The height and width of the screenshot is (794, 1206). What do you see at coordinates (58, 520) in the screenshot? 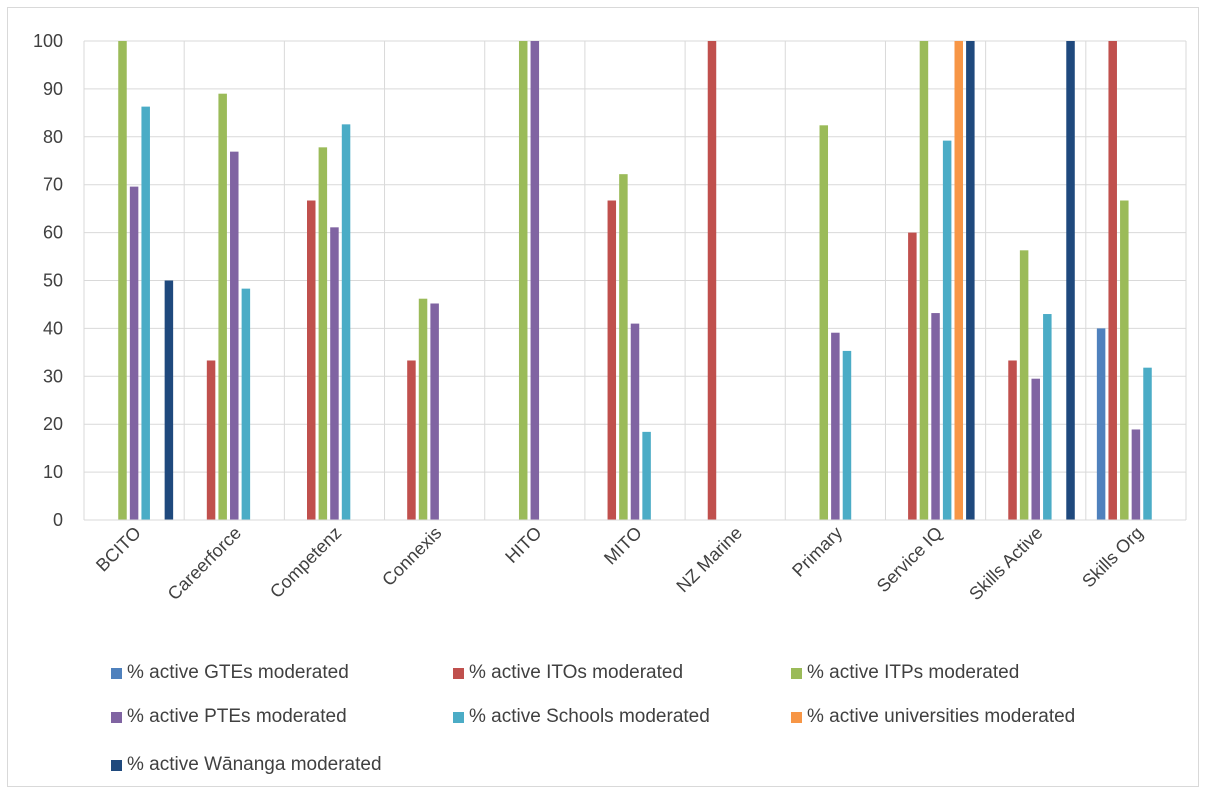
I see `y-tick-label: 0` at bounding box center [58, 520].